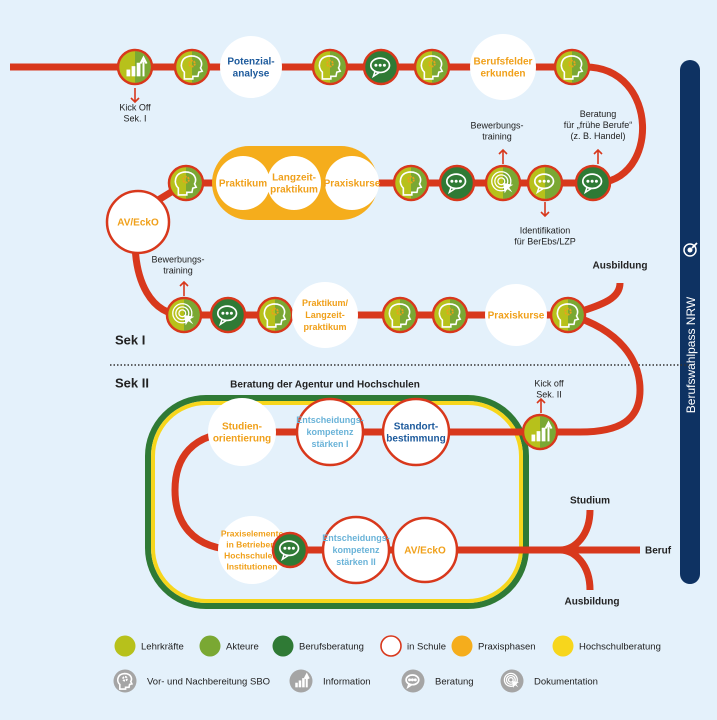  I want to click on station-kick-off-sek-i, so click(135, 67).